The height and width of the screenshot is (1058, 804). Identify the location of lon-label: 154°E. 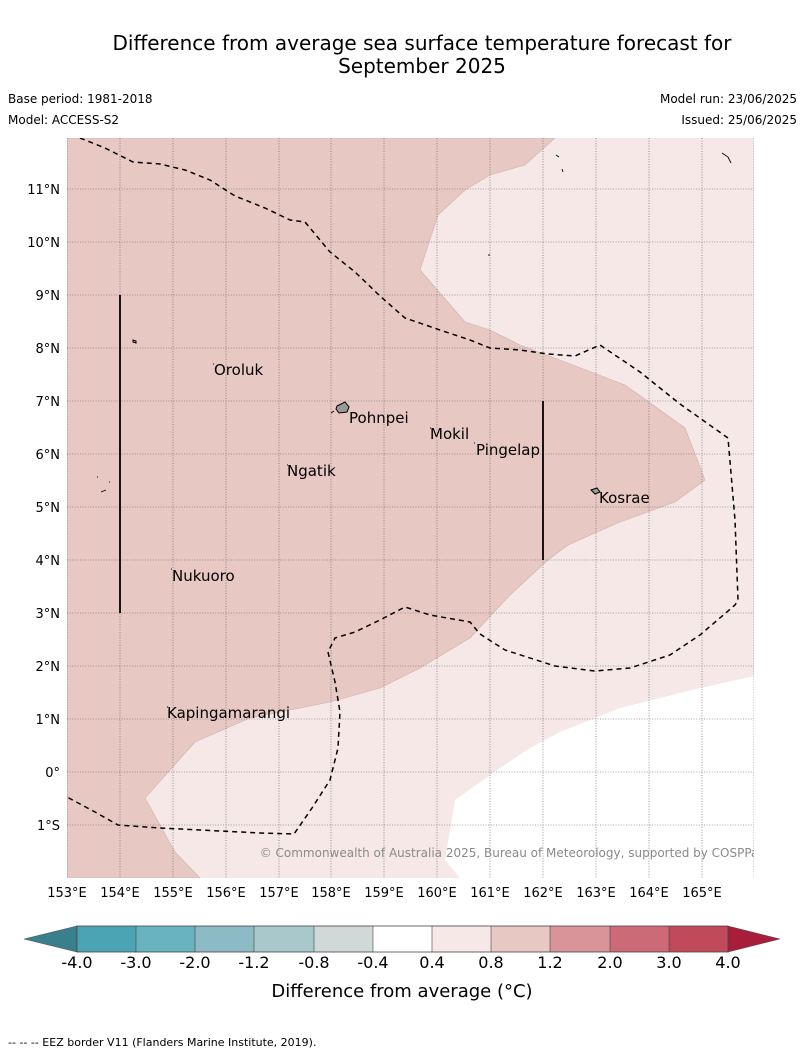
(120, 893).